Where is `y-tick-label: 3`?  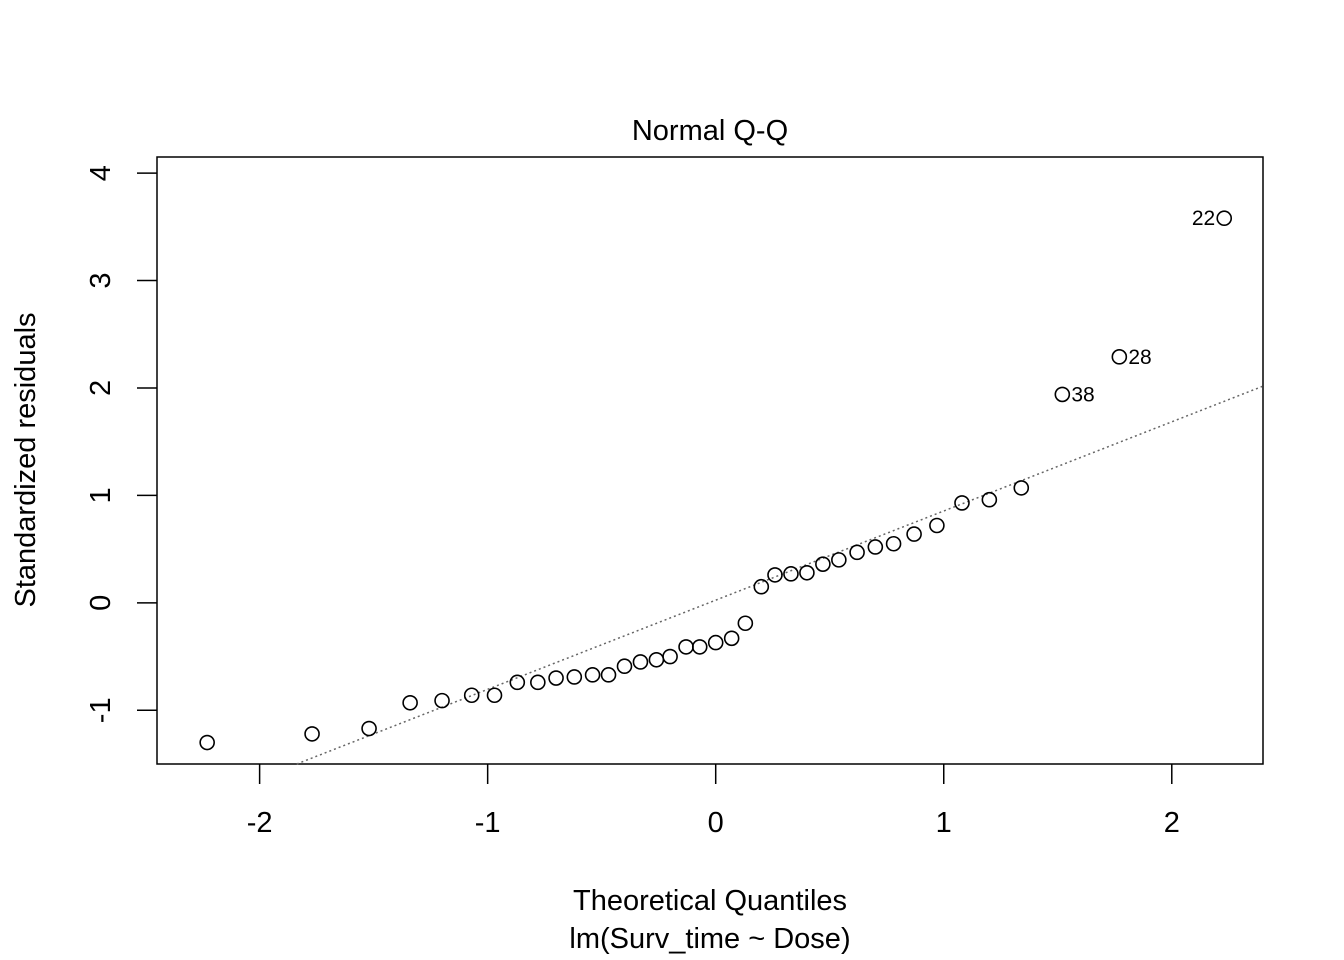 y-tick-label: 3 is located at coordinates (101, 280).